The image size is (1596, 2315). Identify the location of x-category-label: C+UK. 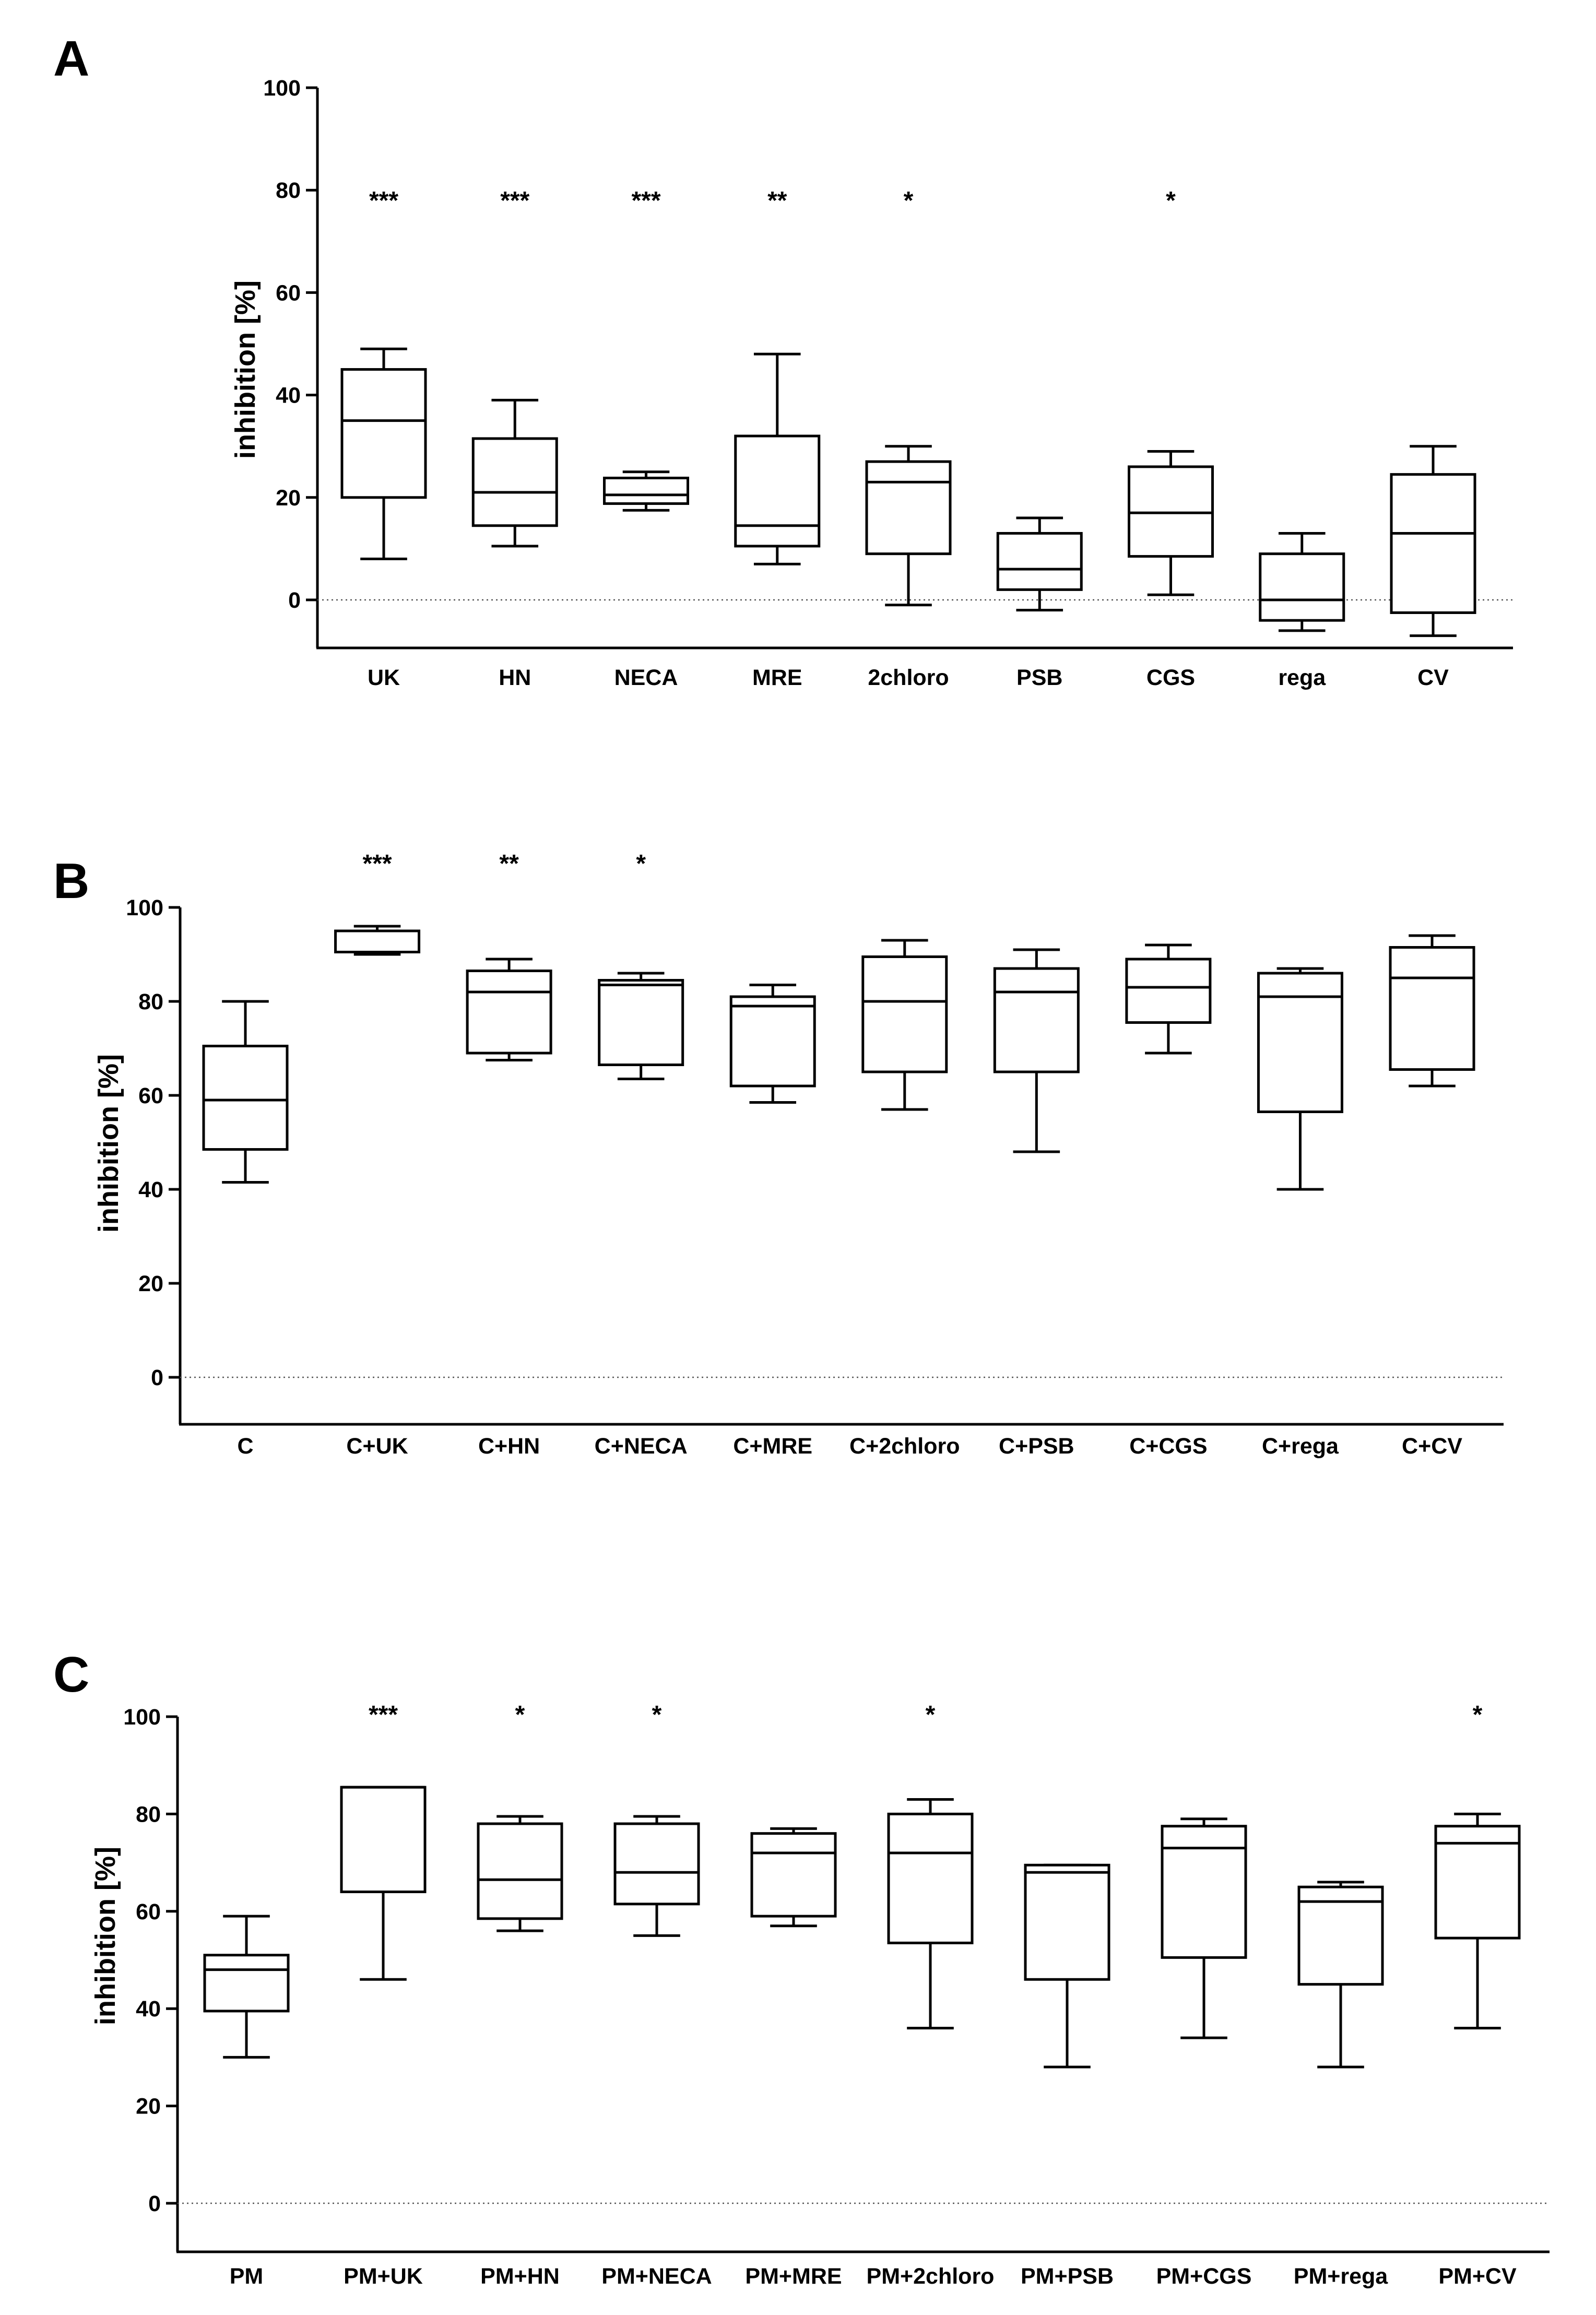
(377, 1446).